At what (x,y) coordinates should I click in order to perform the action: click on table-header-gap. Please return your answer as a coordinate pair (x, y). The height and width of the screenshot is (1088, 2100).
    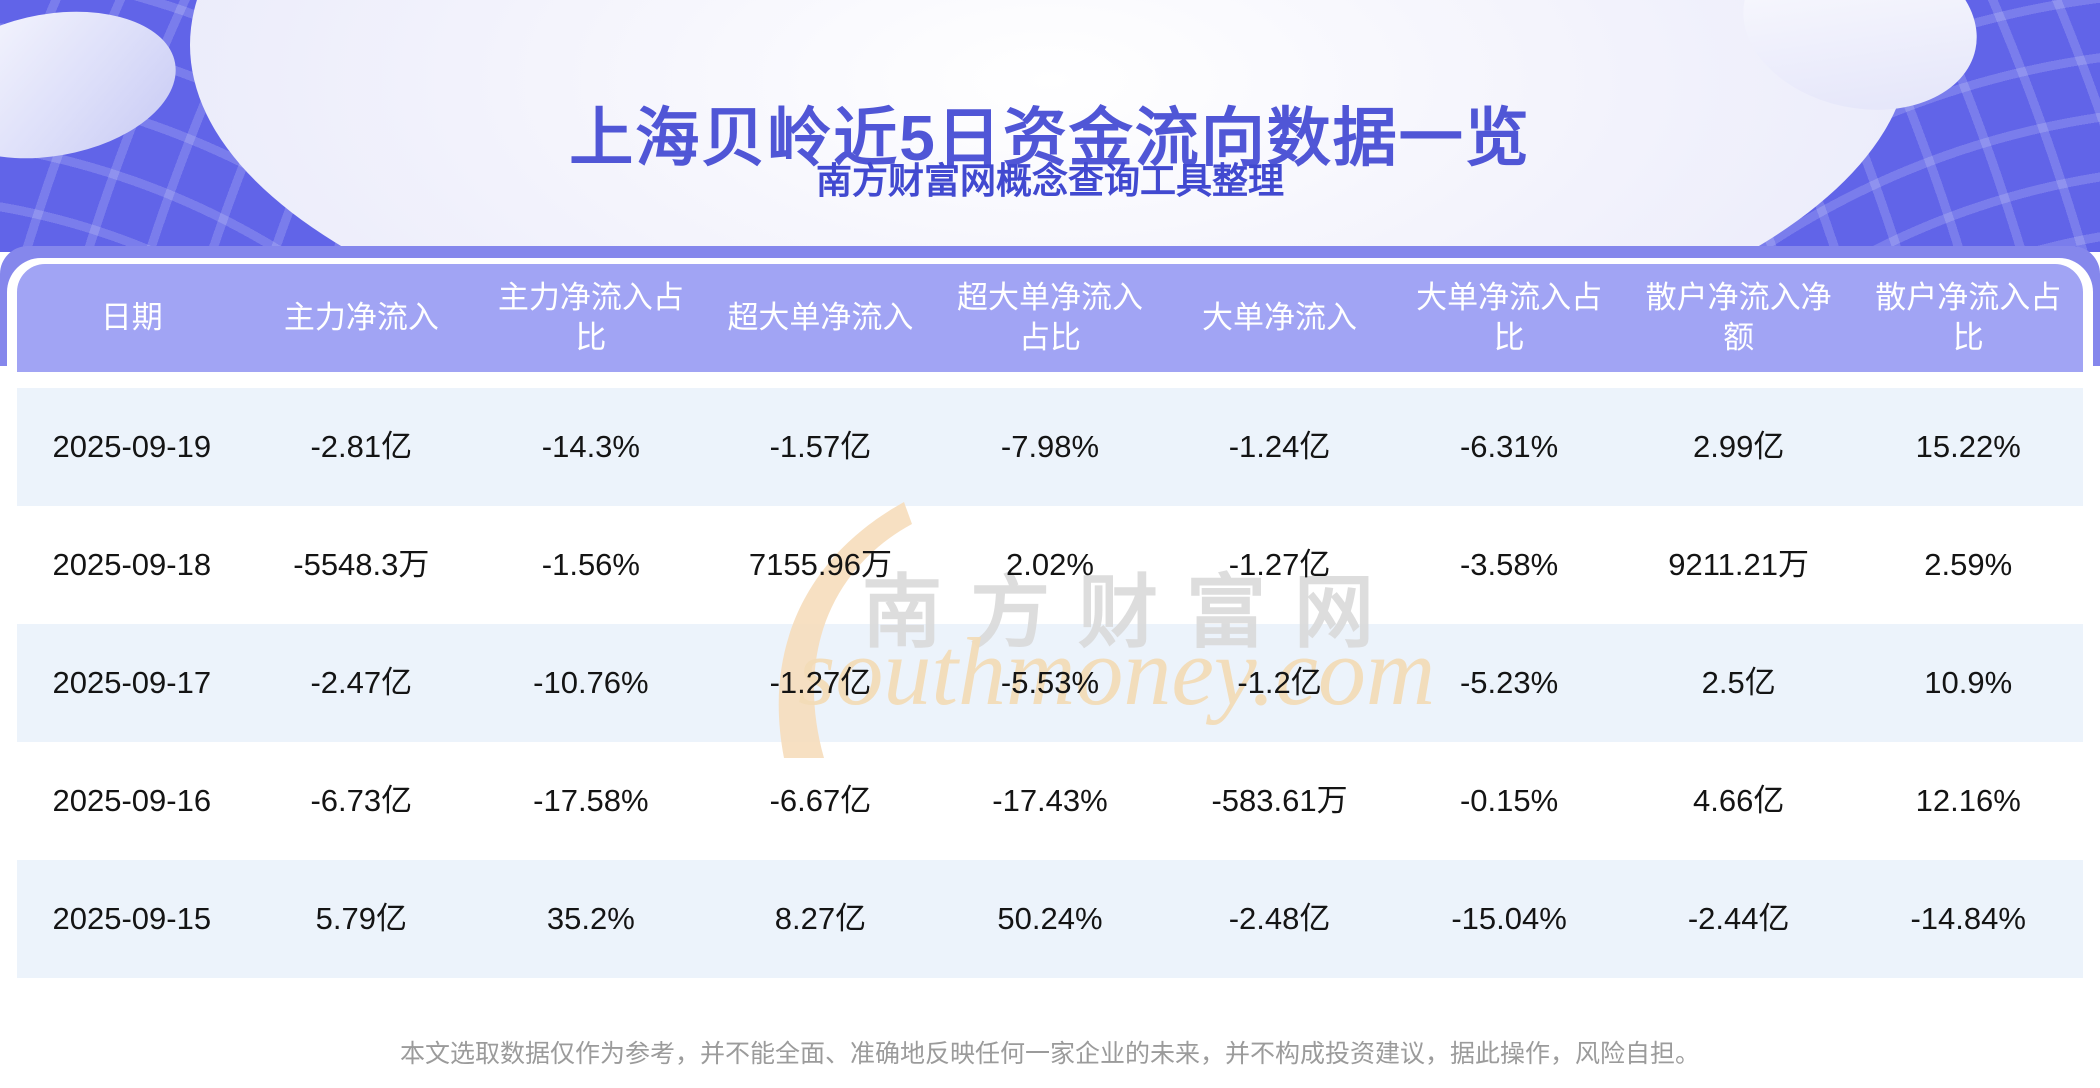
    Looking at the image, I should click on (1050, 380).